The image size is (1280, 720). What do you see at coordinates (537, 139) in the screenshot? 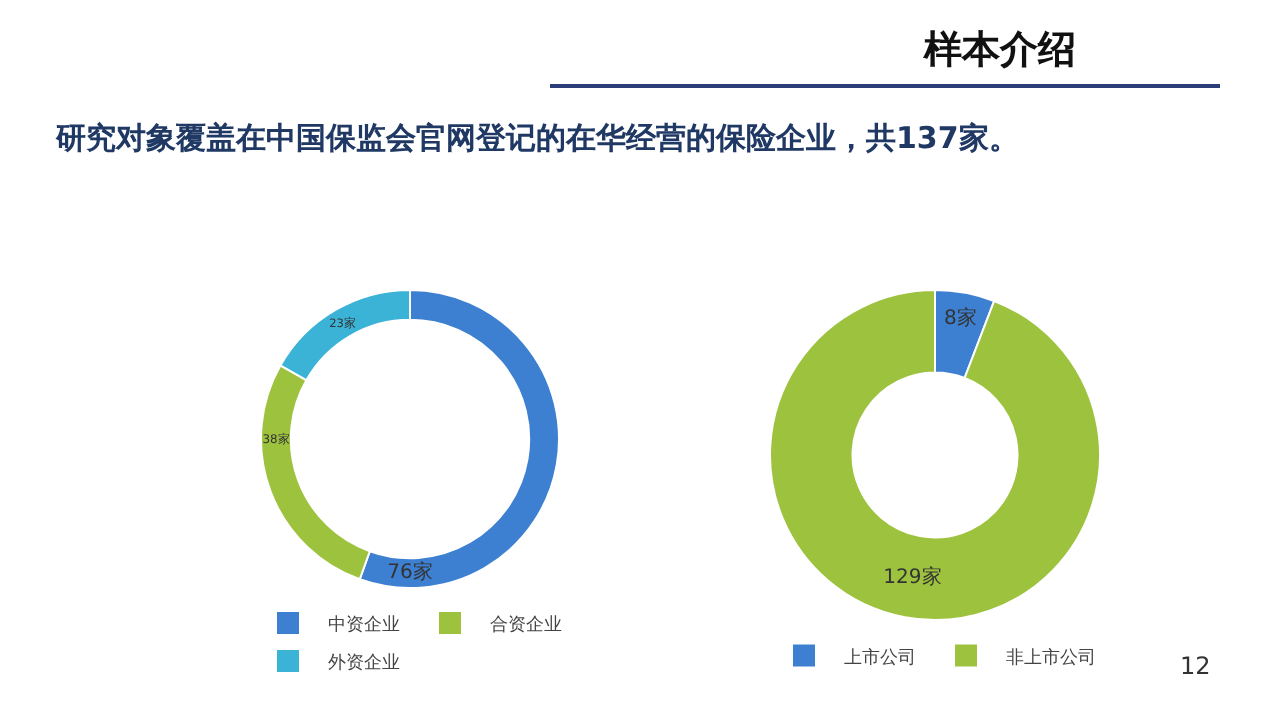
I see `chart-subtitle: 研究对象覆盖在中国保监会官网登记的在华经营的保险企业，共137家。` at bounding box center [537, 139].